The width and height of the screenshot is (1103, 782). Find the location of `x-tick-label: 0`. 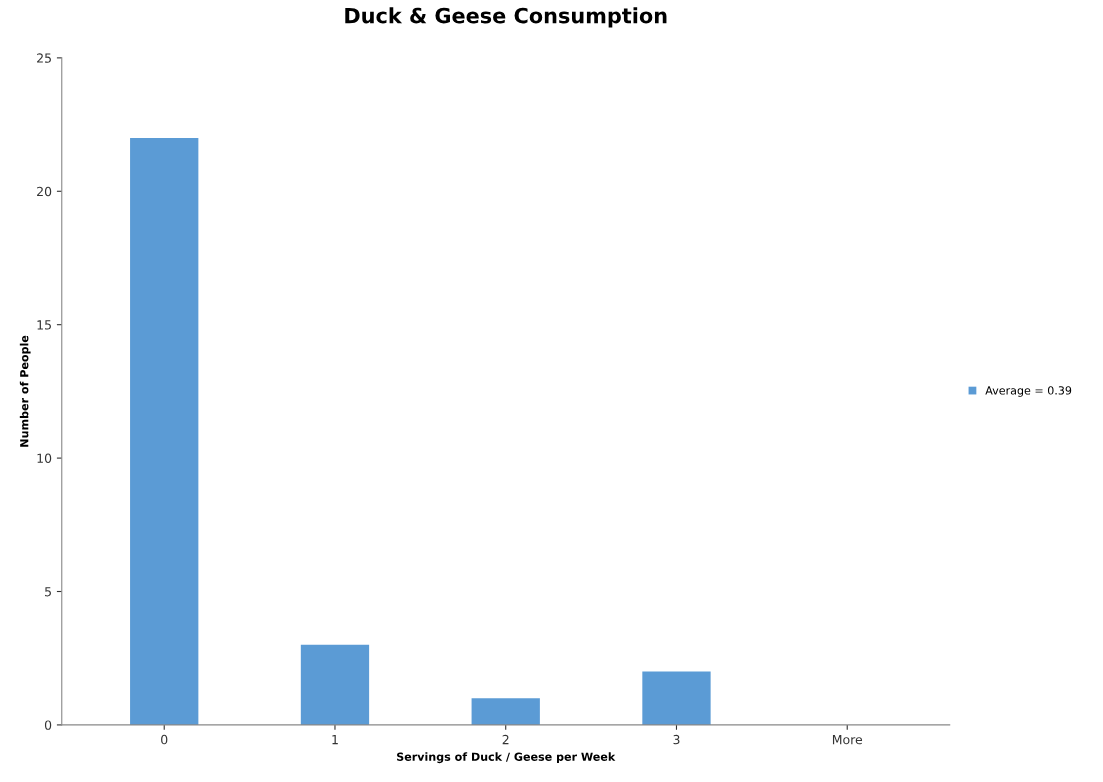

x-tick-label: 0 is located at coordinates (164, 739).